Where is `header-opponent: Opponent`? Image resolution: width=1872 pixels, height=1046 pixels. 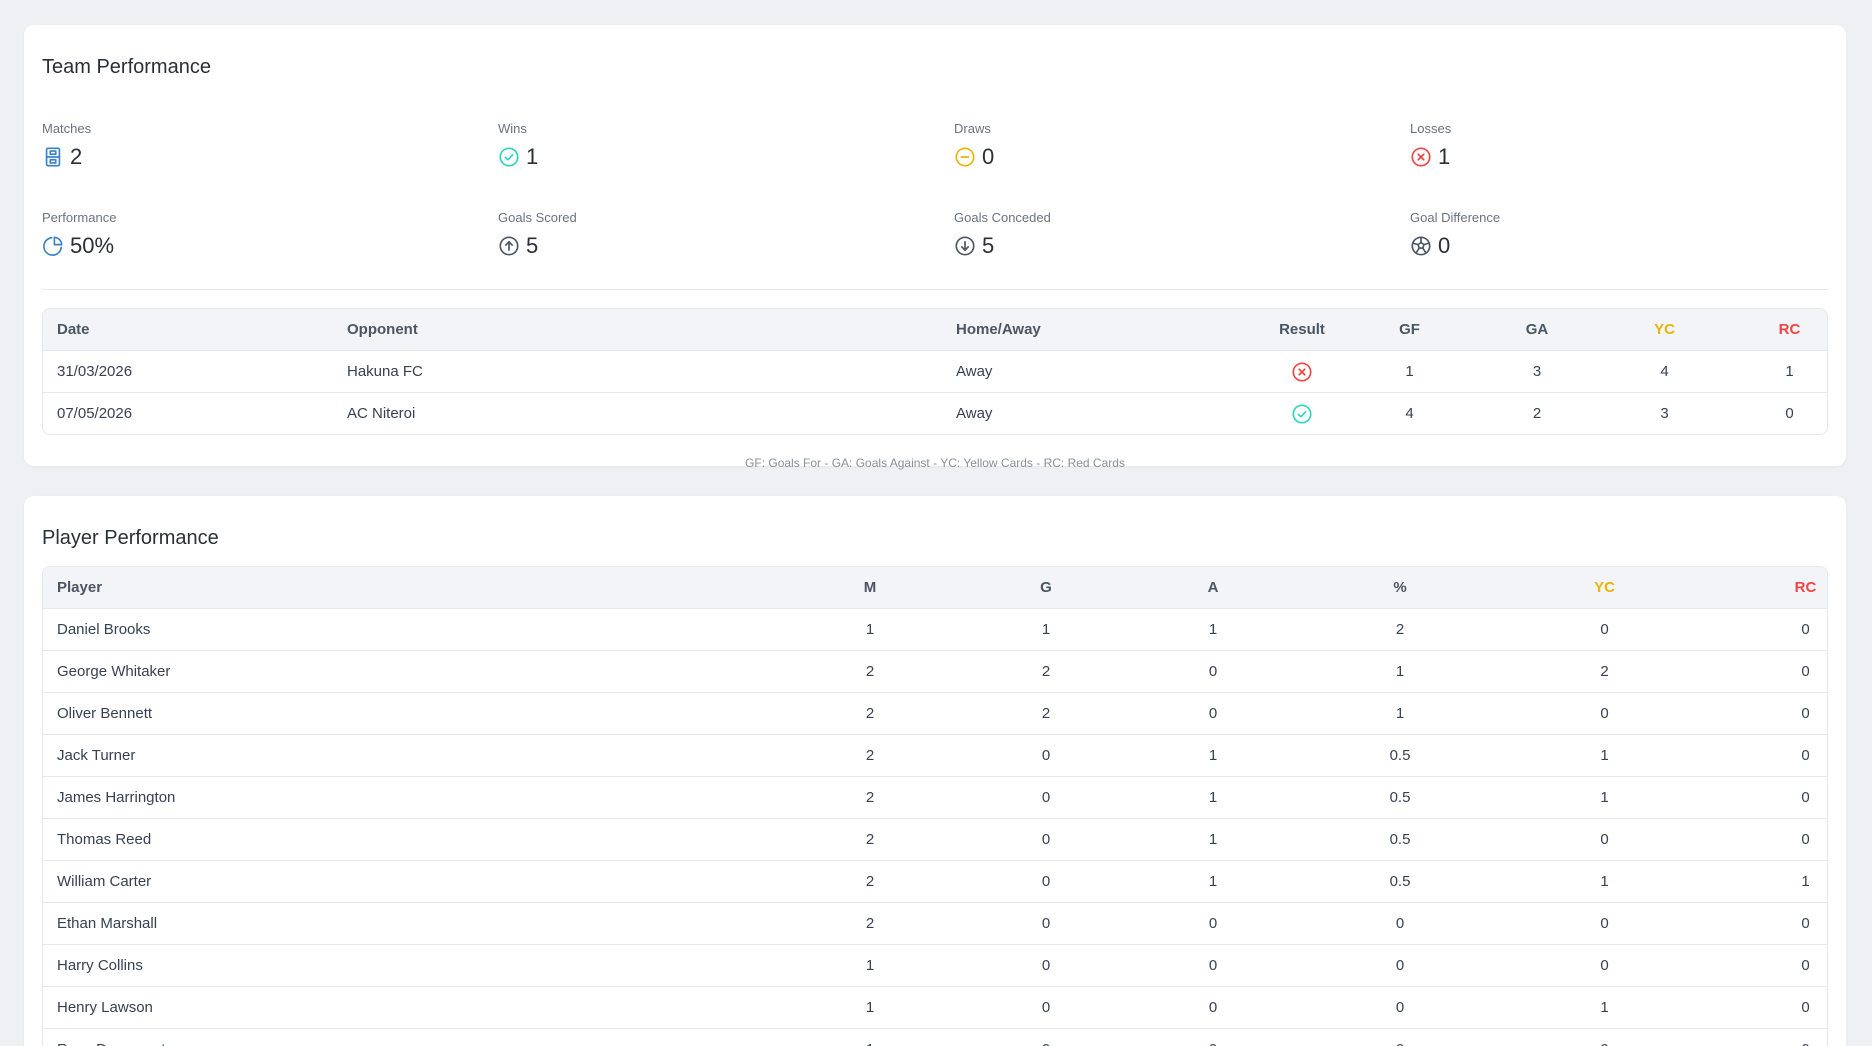
header-opponent: Opponent is located at coordinates (382, 329).